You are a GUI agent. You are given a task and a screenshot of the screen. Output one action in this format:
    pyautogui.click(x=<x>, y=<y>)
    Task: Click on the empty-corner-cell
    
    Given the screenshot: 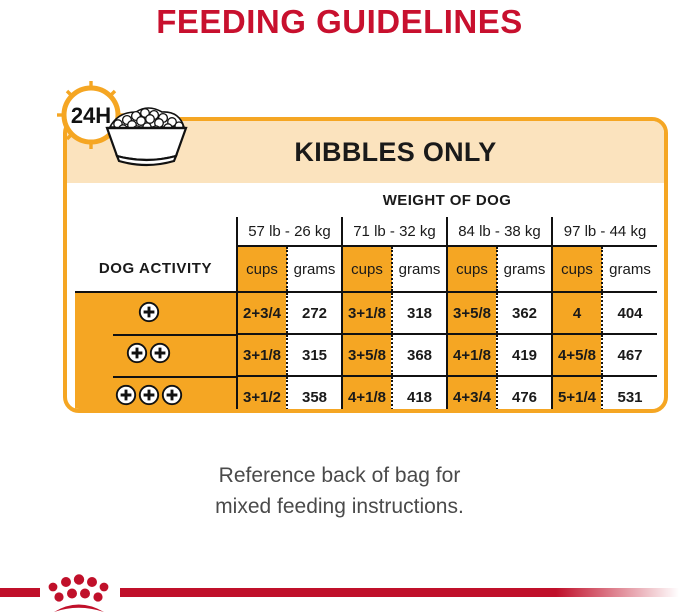 What is the action you would take?
    pyautogui.click(x=156, y=200)
    